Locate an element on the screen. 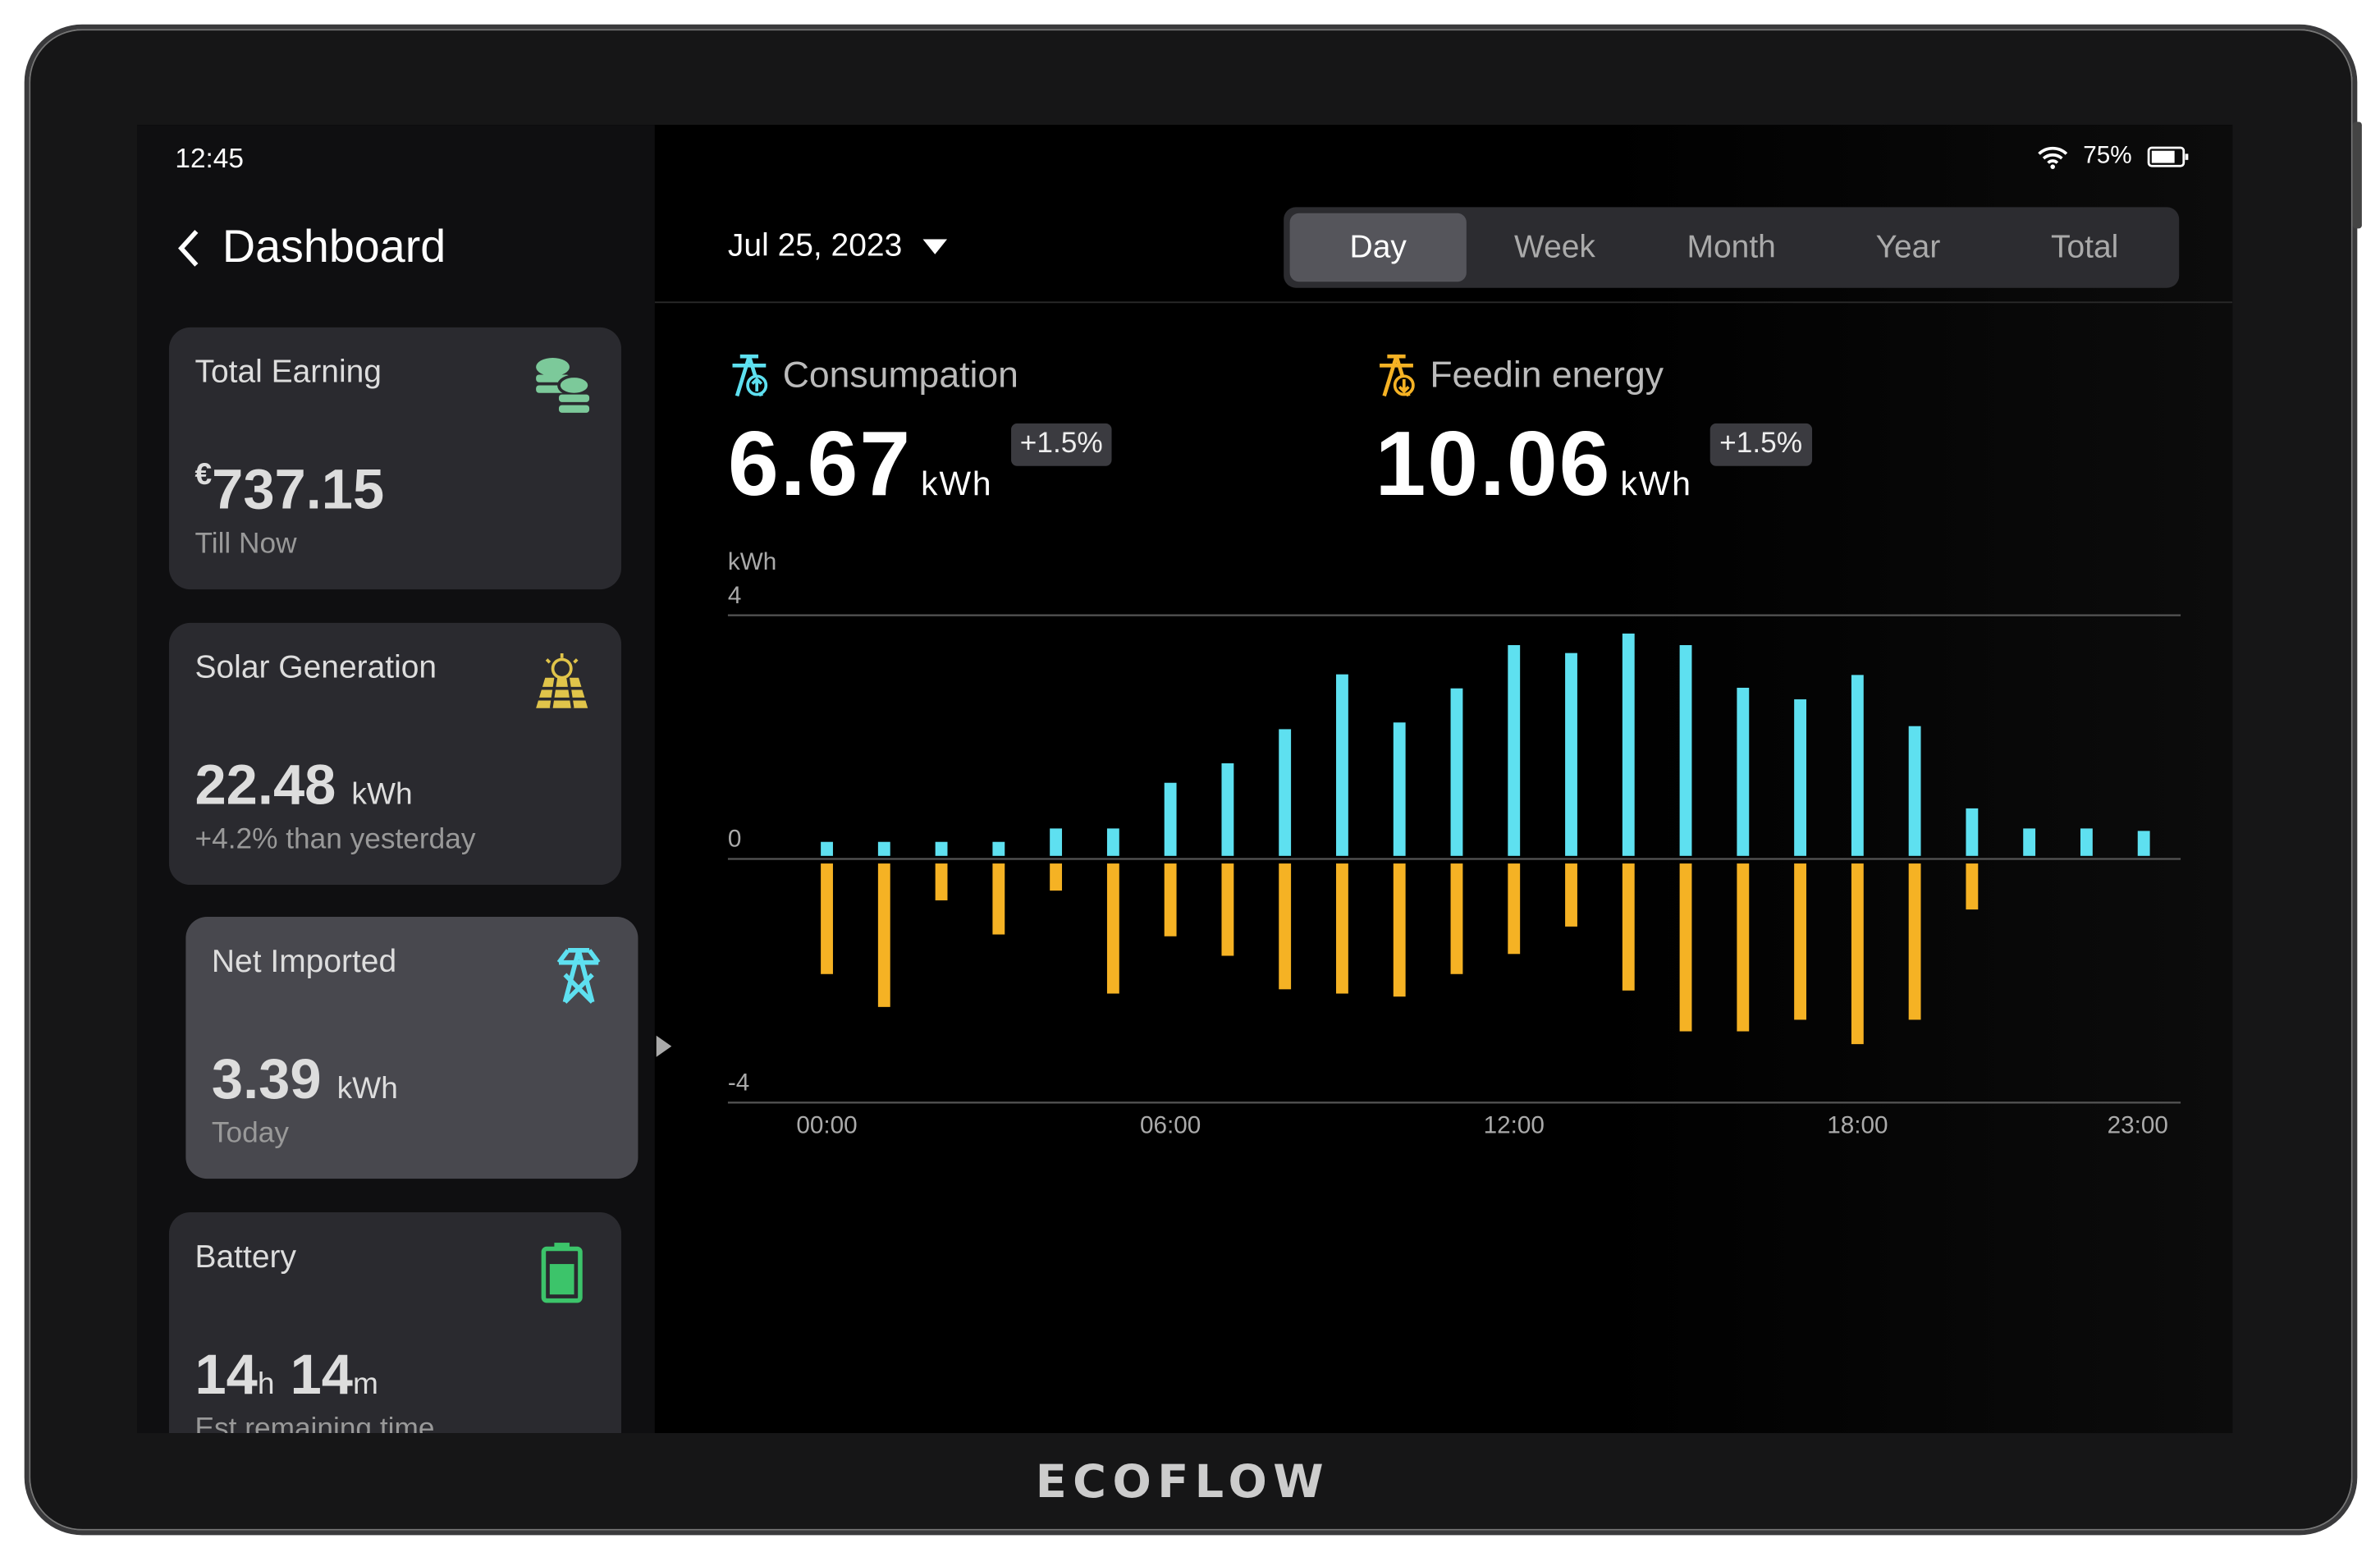 This screenshot has width=2380, height=1557. card-title: Battery is located at coordinates (245, 1257).